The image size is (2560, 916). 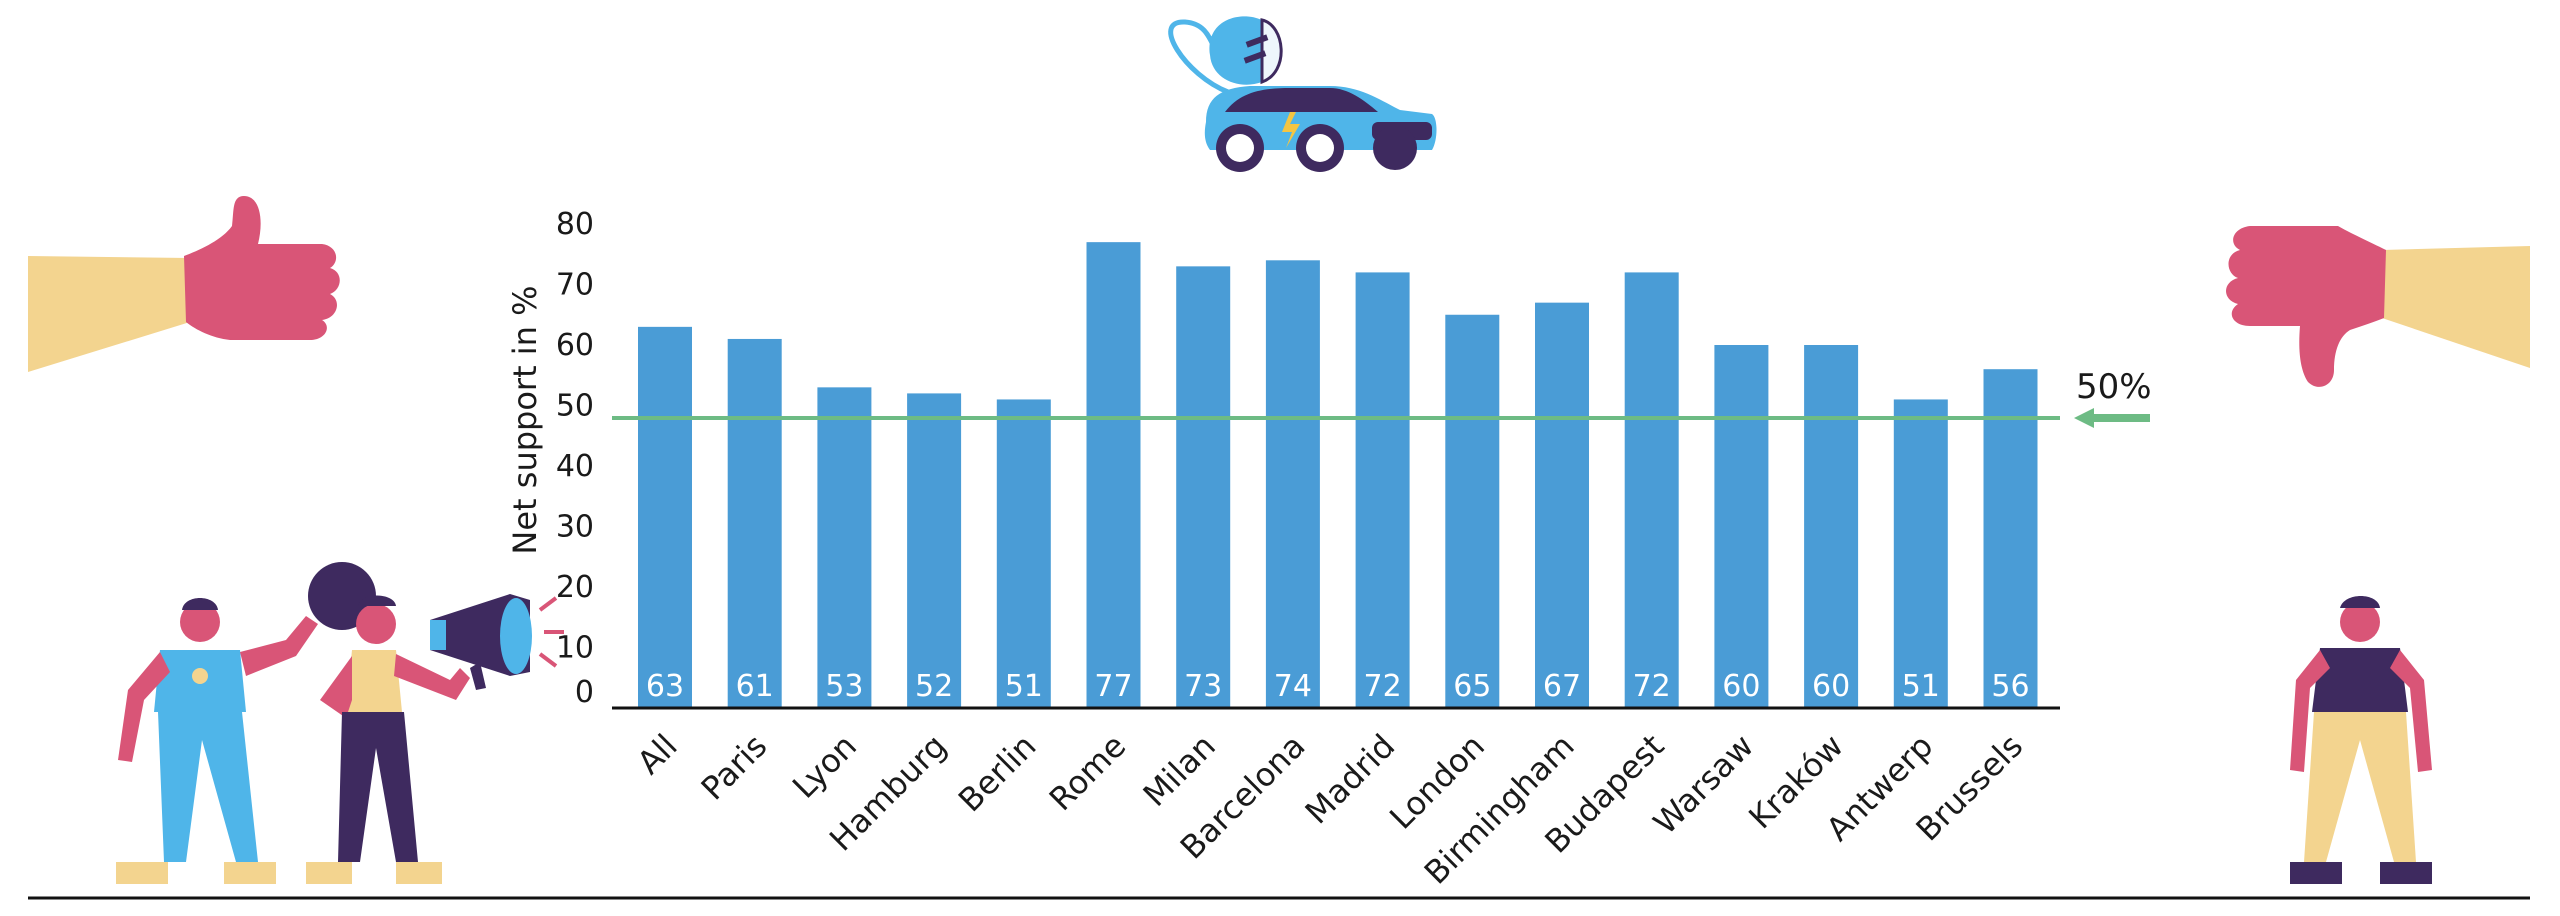 I want to click on category-label: Milan, so click(x=1179, y=770).